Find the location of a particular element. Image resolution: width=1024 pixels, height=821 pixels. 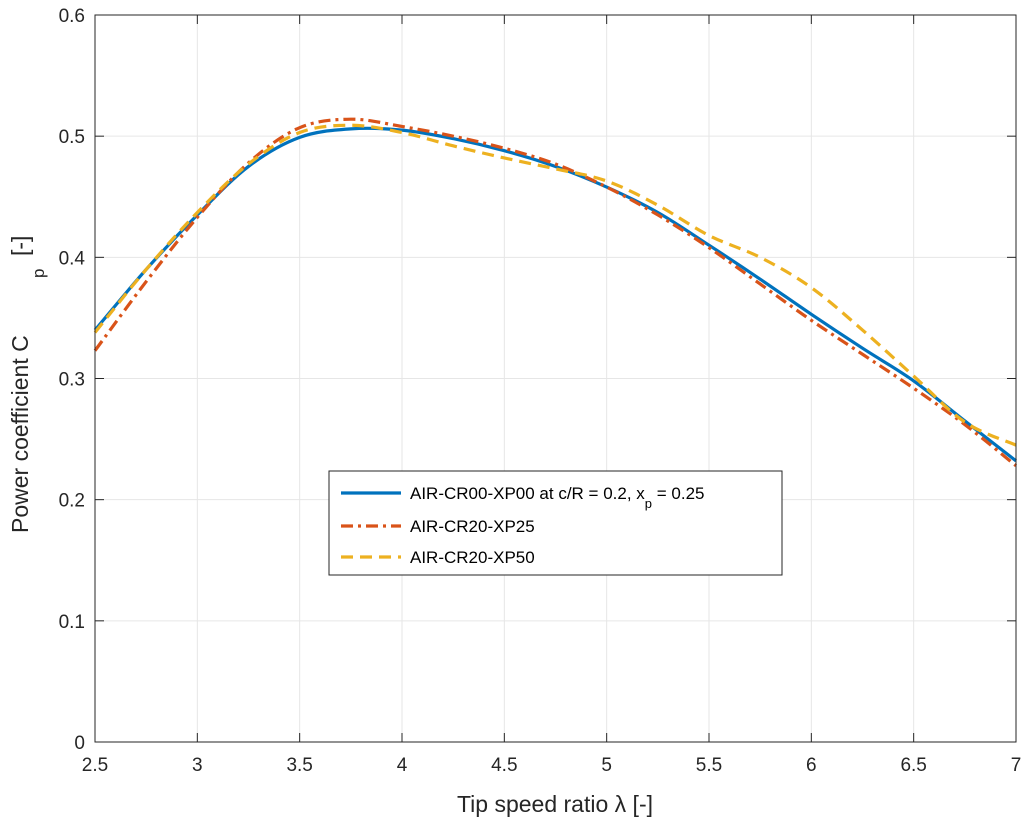

y-tick-label: 0 is located at coordinates (79, 743).